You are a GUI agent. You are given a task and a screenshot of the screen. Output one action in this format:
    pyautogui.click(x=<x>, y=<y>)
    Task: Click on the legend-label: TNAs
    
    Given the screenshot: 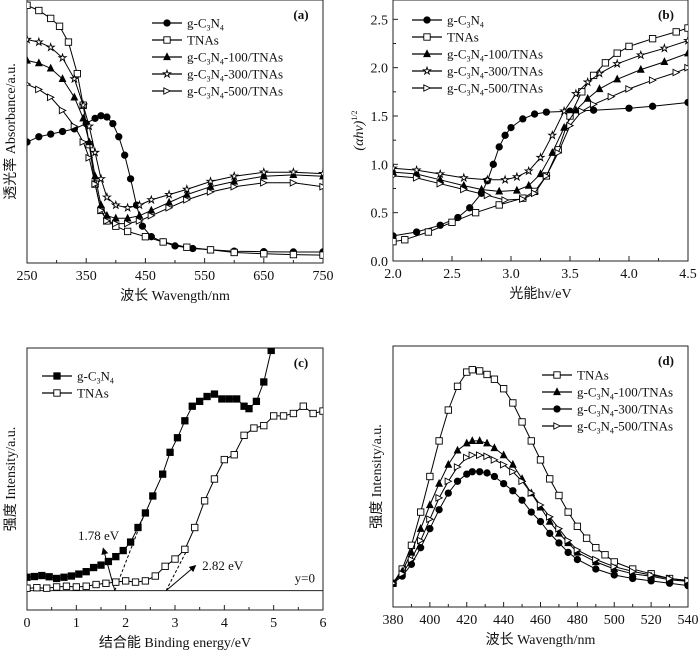 What is the action you would take?
    pyautogui.click(x=93, y=393)
    